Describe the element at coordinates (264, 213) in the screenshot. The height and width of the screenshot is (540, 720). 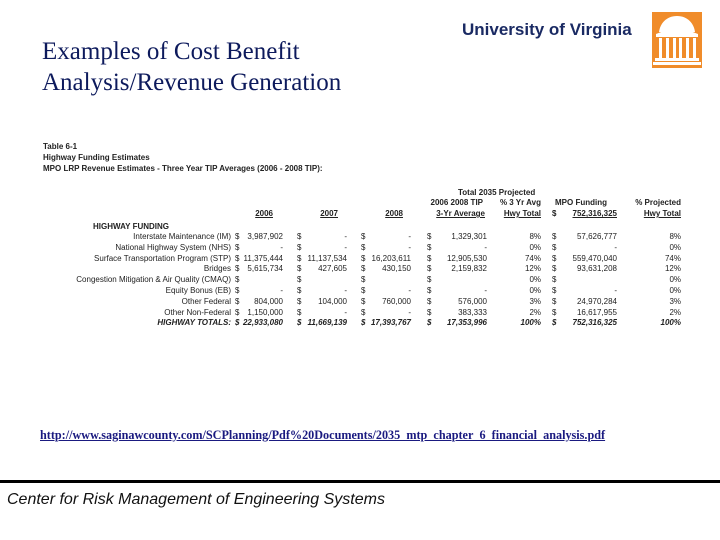
I see `header-2006: 2006` at that location.